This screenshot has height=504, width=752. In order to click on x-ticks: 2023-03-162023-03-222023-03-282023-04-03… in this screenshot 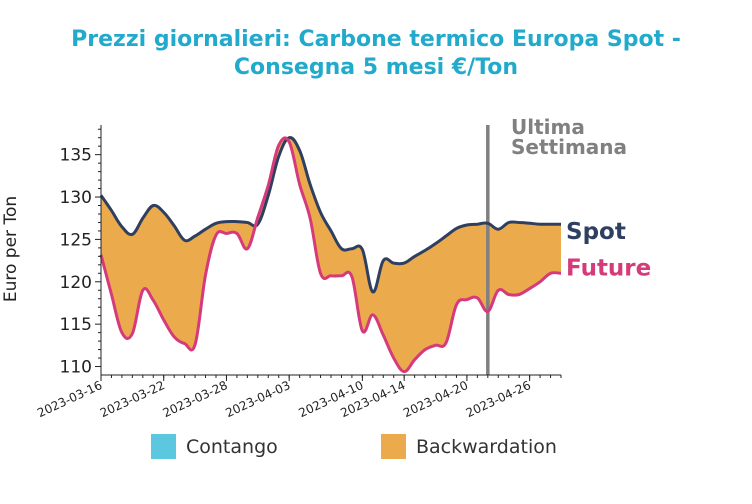, I will do `click(298, 397)`.